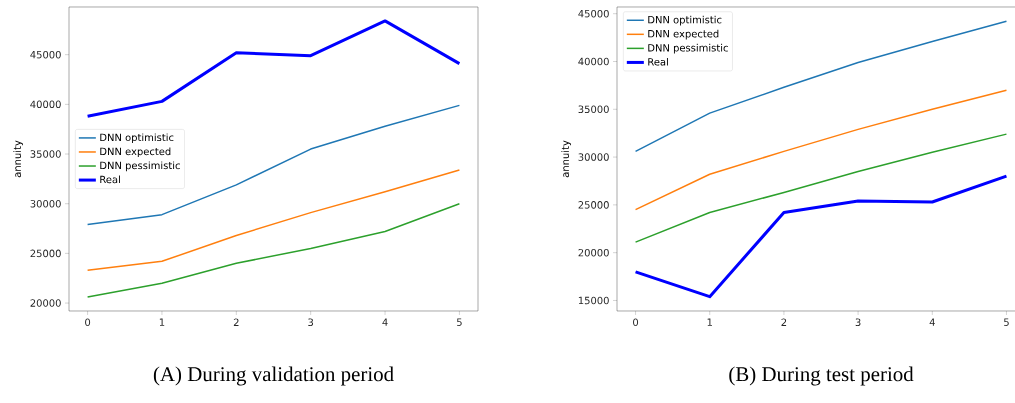 This screenshot has width=1015, height=403. What do you see at coordinates (593, 300) in the screenshot?
I see `y-tick-label: 15000` at bounding box center [593, 300].